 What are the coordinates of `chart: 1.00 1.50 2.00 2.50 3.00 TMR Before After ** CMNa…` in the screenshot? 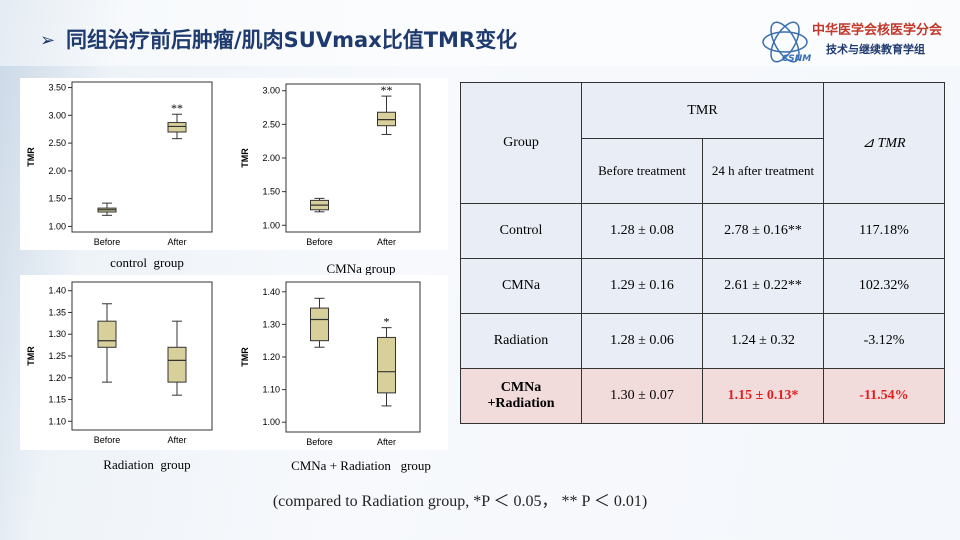 It's located at (344, 177).